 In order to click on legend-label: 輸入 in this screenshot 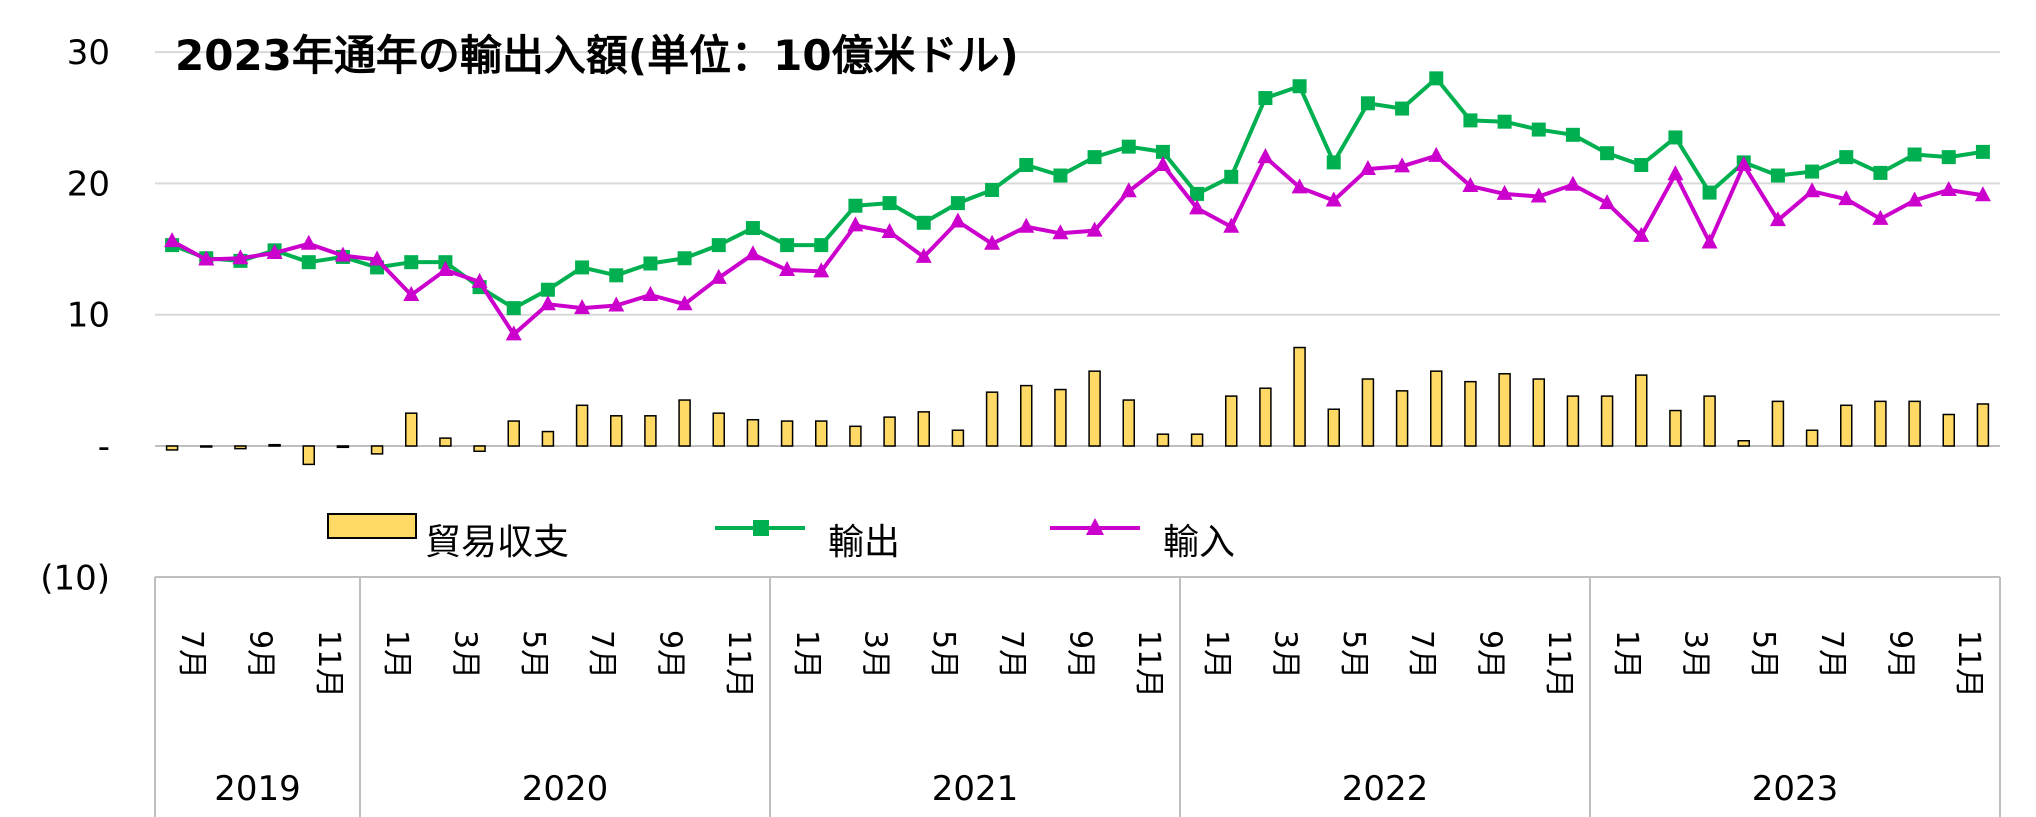, I will do `click(1199, 542)`.